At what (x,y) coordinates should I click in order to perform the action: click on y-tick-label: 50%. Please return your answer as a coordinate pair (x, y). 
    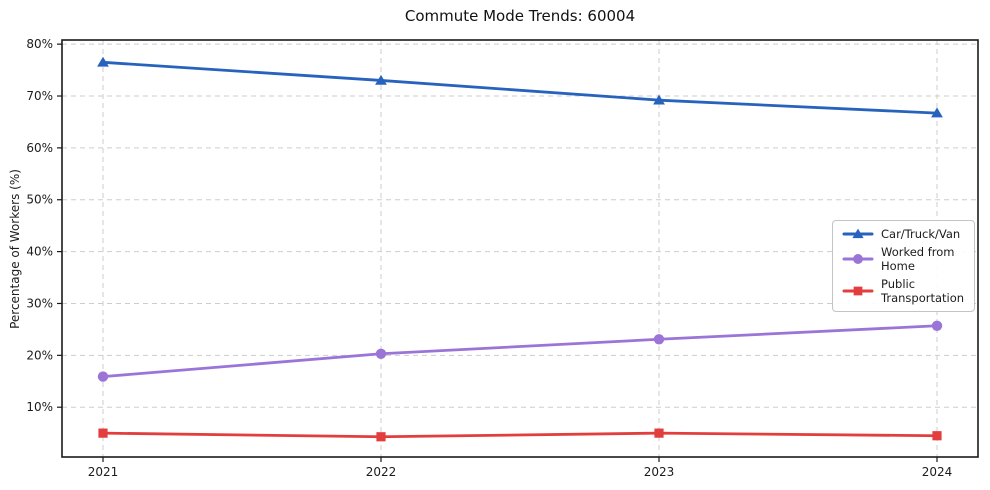
    Looking at the image, I should click on (39, 200).